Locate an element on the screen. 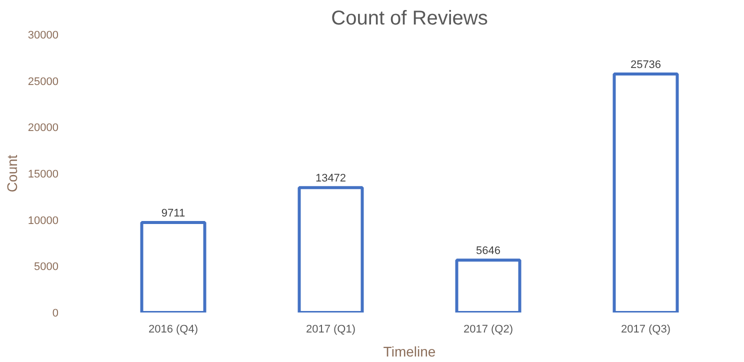 The image size is (744, 362). y-tick-label: 5000 is located at coordinates (46, 267).